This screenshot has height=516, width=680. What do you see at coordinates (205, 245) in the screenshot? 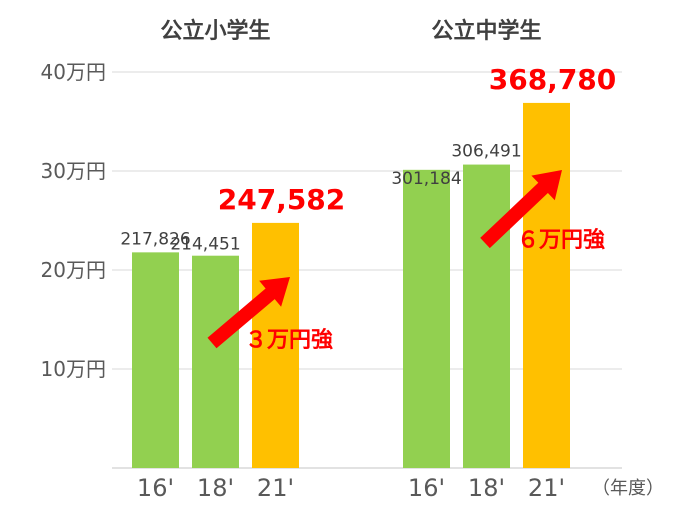
I see `data-label: 214,451` at bounding box center [205, 245].